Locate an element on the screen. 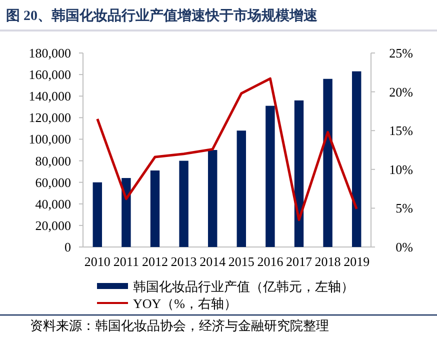 The image size is (437, 343). y-tick-label: 60,000 is located at coordinates (53, 182).